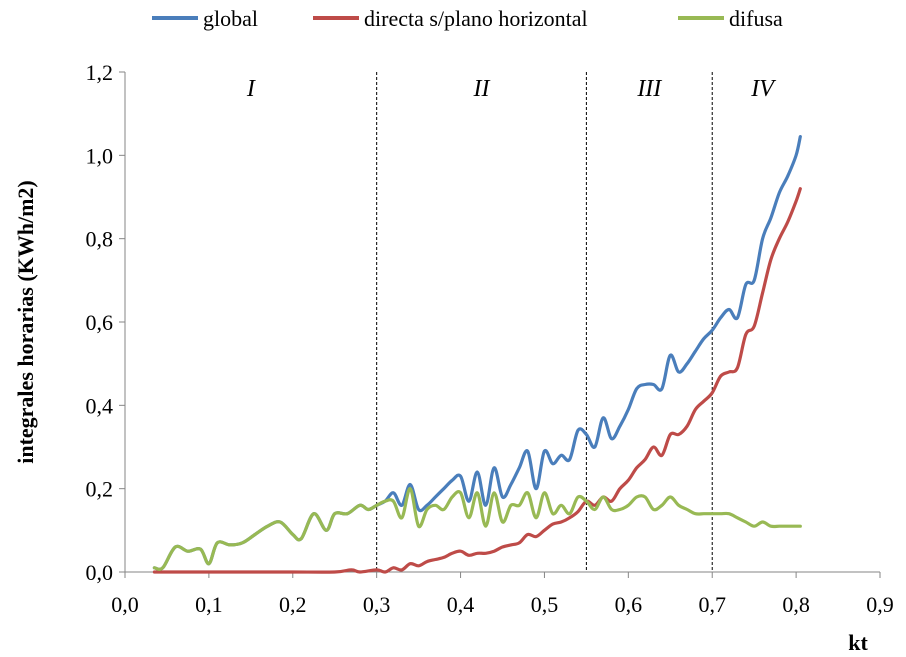 Image resolution: width=906 pixels, height=657 pixels. I want to click on y-tick-label: 0,2, so click(100, 489).